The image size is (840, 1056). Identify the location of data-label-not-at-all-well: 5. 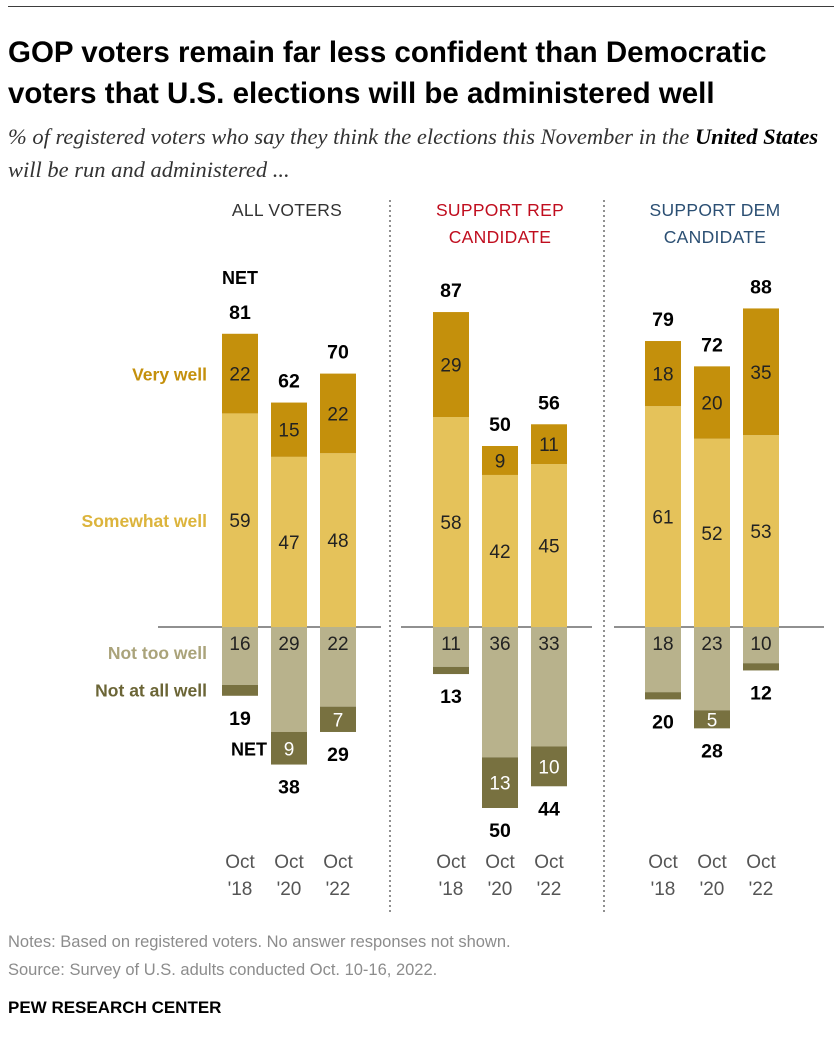
(712, 720).